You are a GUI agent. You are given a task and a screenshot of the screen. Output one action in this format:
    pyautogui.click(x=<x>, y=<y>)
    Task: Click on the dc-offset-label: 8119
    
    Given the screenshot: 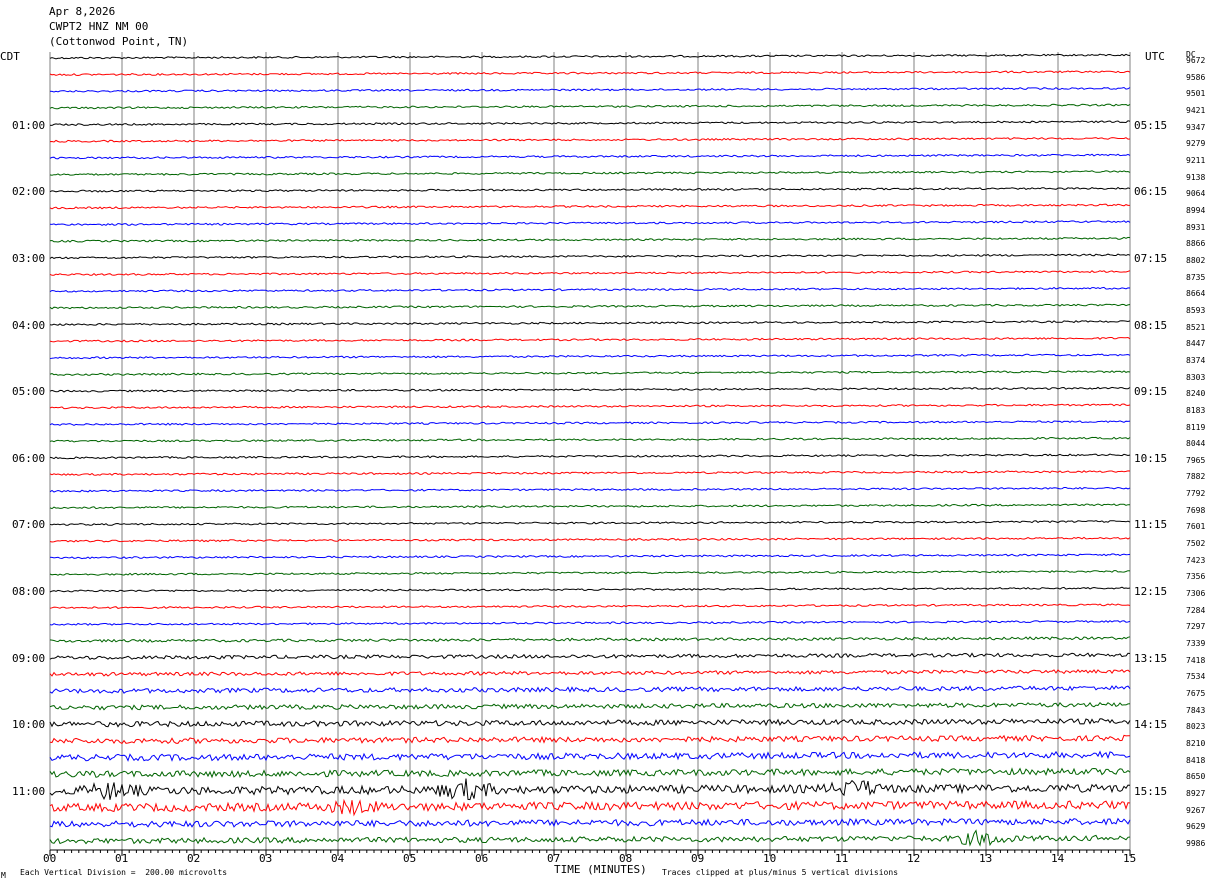 What is the action you would take?
    pyautogui.click(x=1196, y=427)
    